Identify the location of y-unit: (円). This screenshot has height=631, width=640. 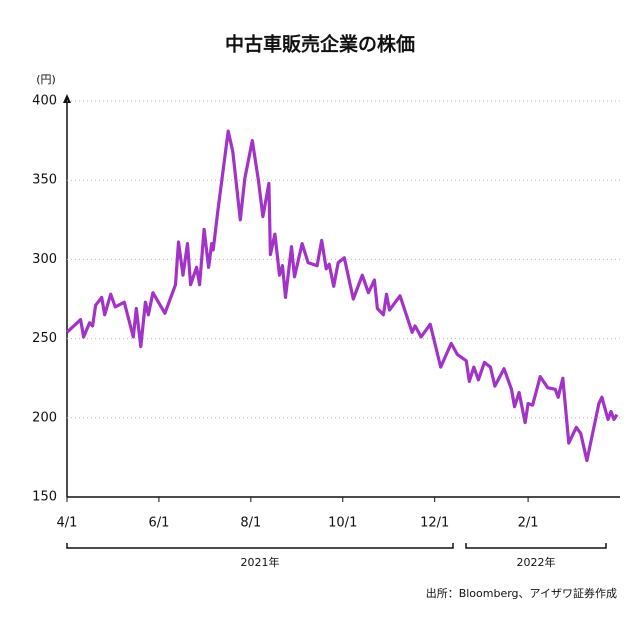
(46, 79).